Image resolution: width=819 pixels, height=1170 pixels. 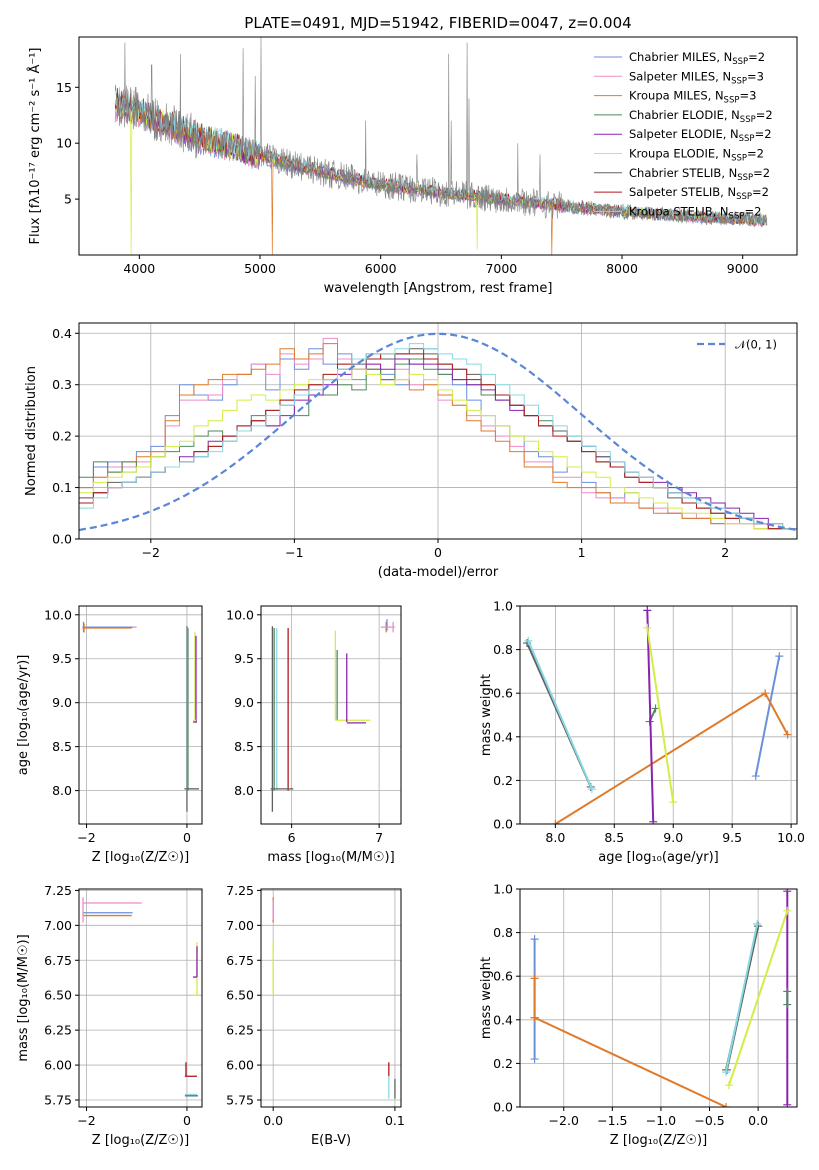 What do you see at coordinates (62, 487) in the screenshot?
I see `y-tick-label: 0.1` at bounding box center [62, 487].